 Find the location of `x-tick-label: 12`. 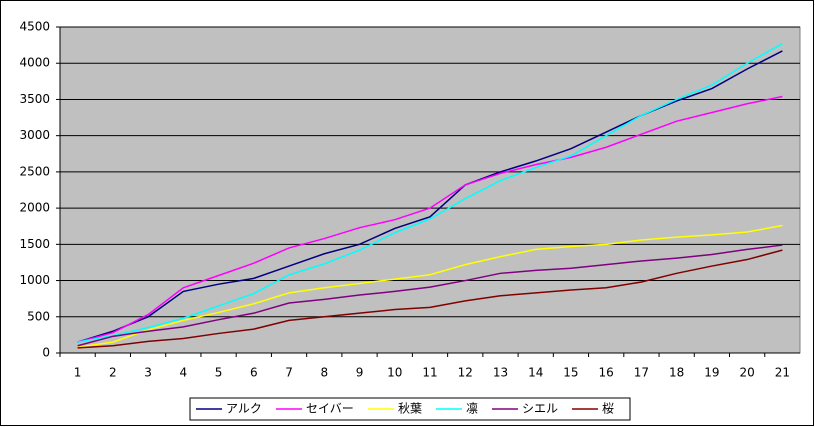

x-tick-label: 12 is located at coordinates (465, 373).